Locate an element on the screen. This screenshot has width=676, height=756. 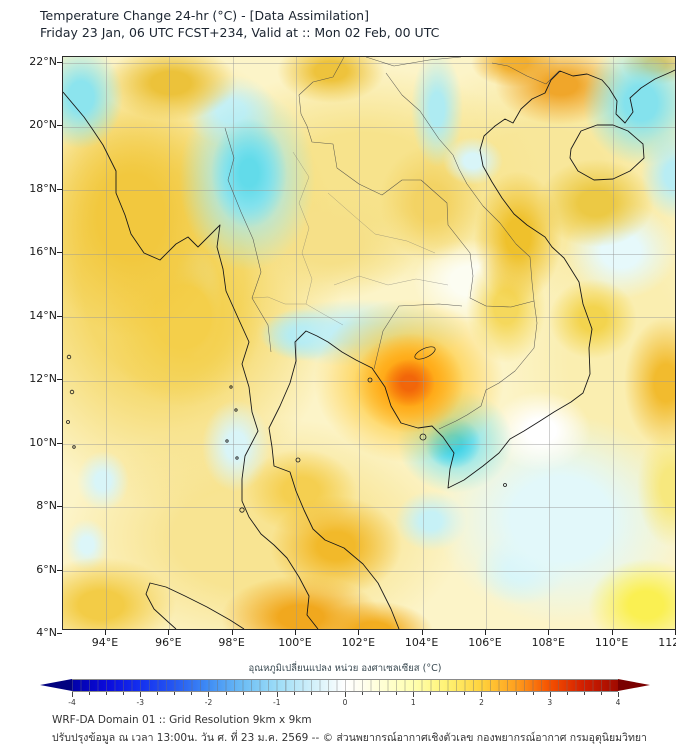
colorbar-tick-label: 2 is located at coordinates (481, 702).